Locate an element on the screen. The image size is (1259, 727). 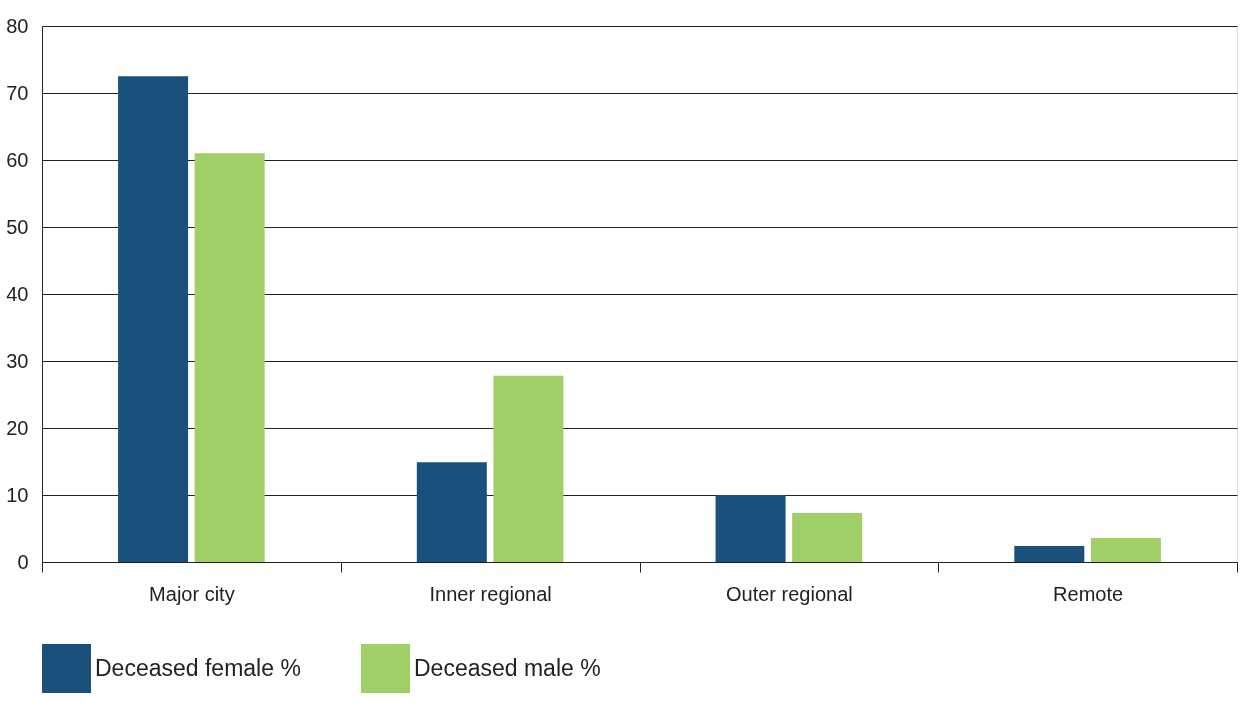
legend-label: Deceased male % is located at coordinates (507, 667).